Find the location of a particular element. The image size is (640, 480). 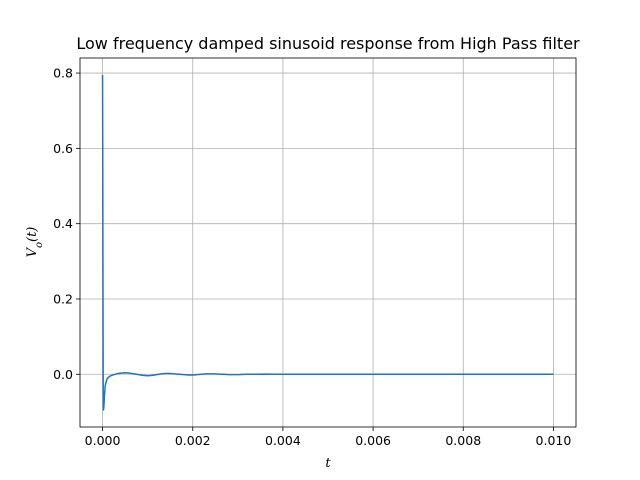

y-tick-label: 0.4 is located at coordinates (63, 223).